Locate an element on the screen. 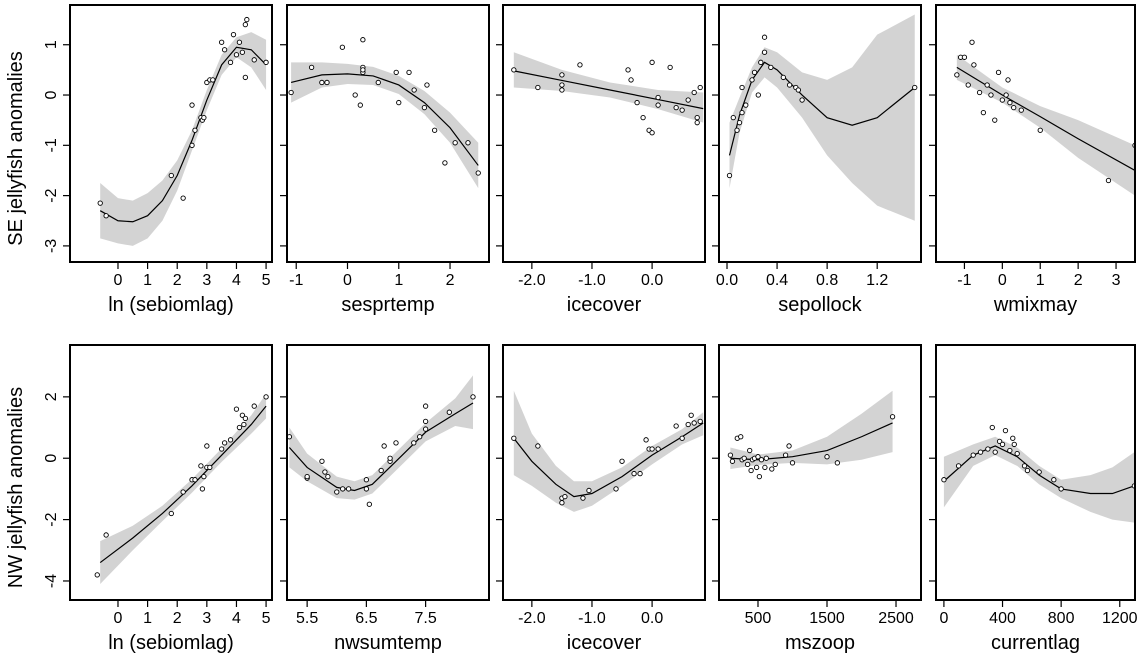 The image size is (1137, 660). x-axis-title: currentlag is located at coordinates (1035, 643).